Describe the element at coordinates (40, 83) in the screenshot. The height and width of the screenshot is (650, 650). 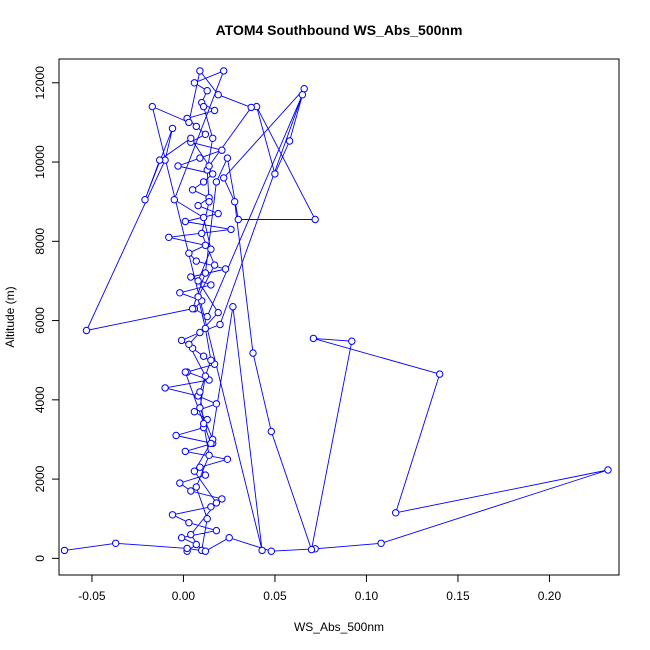
I see `y-tick-label: 12000` at that location.